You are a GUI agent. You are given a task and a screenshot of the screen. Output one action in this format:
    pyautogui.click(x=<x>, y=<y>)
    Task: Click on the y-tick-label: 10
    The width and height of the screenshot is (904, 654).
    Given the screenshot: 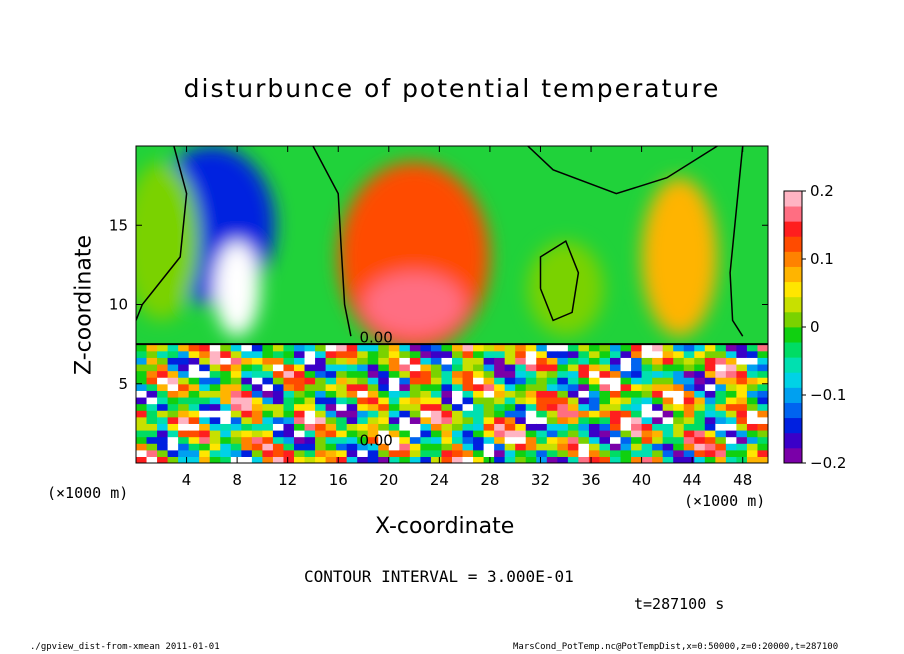 What is the action you would take?
    pyautogui.click(x=118, y=305)
    